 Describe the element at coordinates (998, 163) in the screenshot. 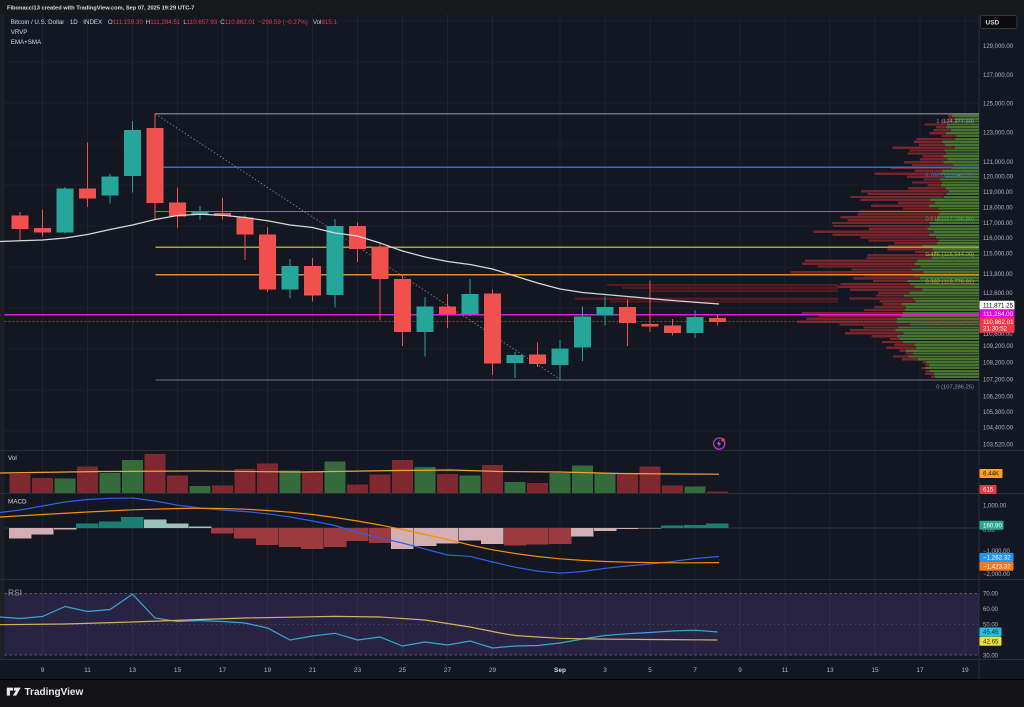

I see `svg-text: 121,000.00` at that location.